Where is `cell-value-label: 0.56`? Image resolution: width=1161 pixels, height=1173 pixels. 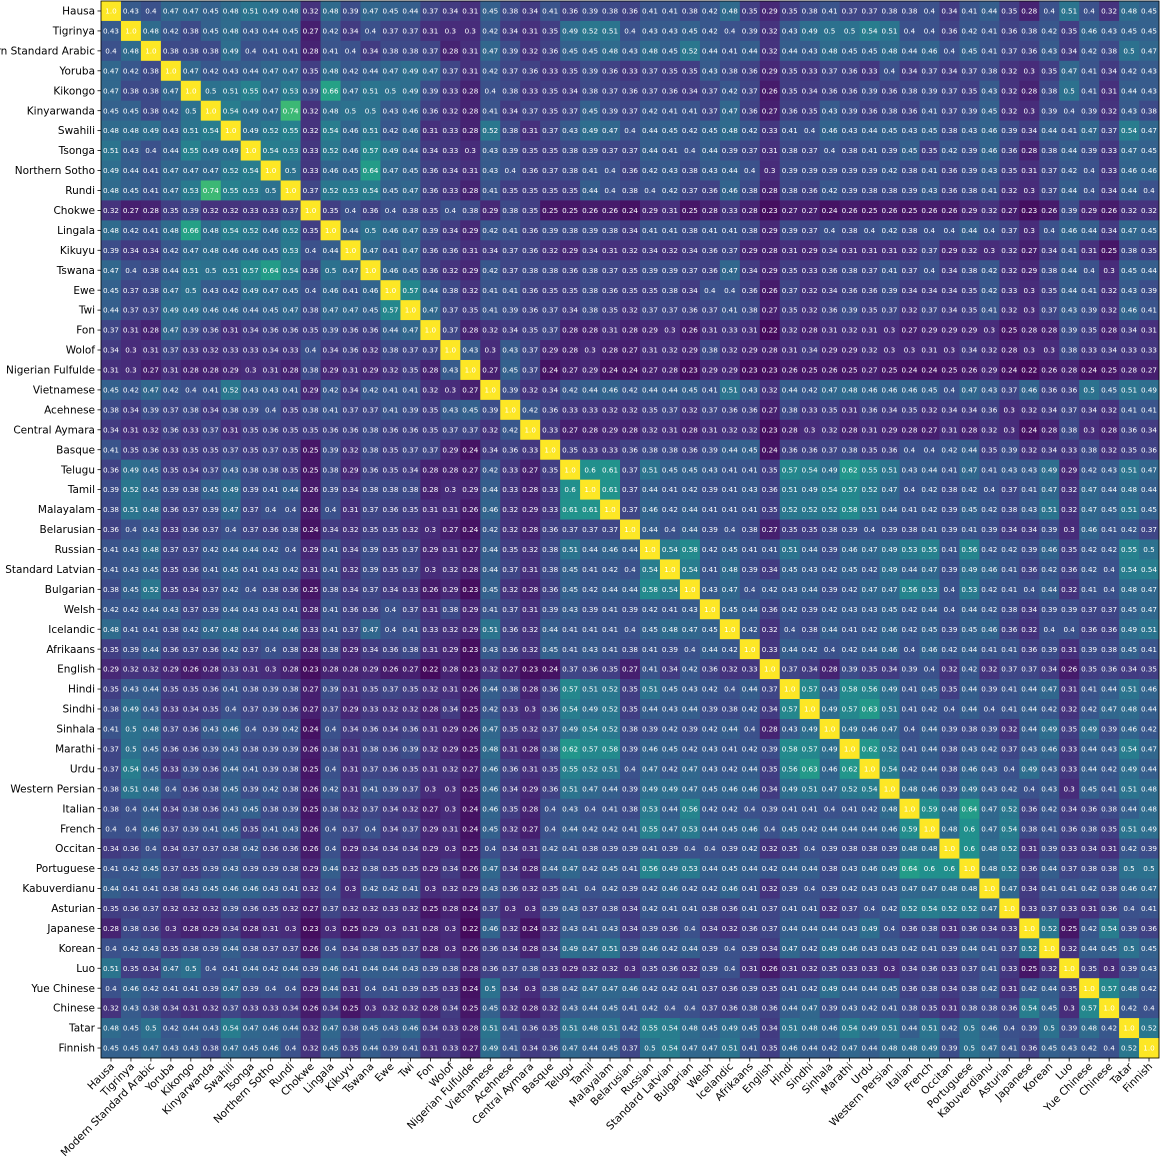
cell-value-label: 0.56 is located at coordinates (870, 689).